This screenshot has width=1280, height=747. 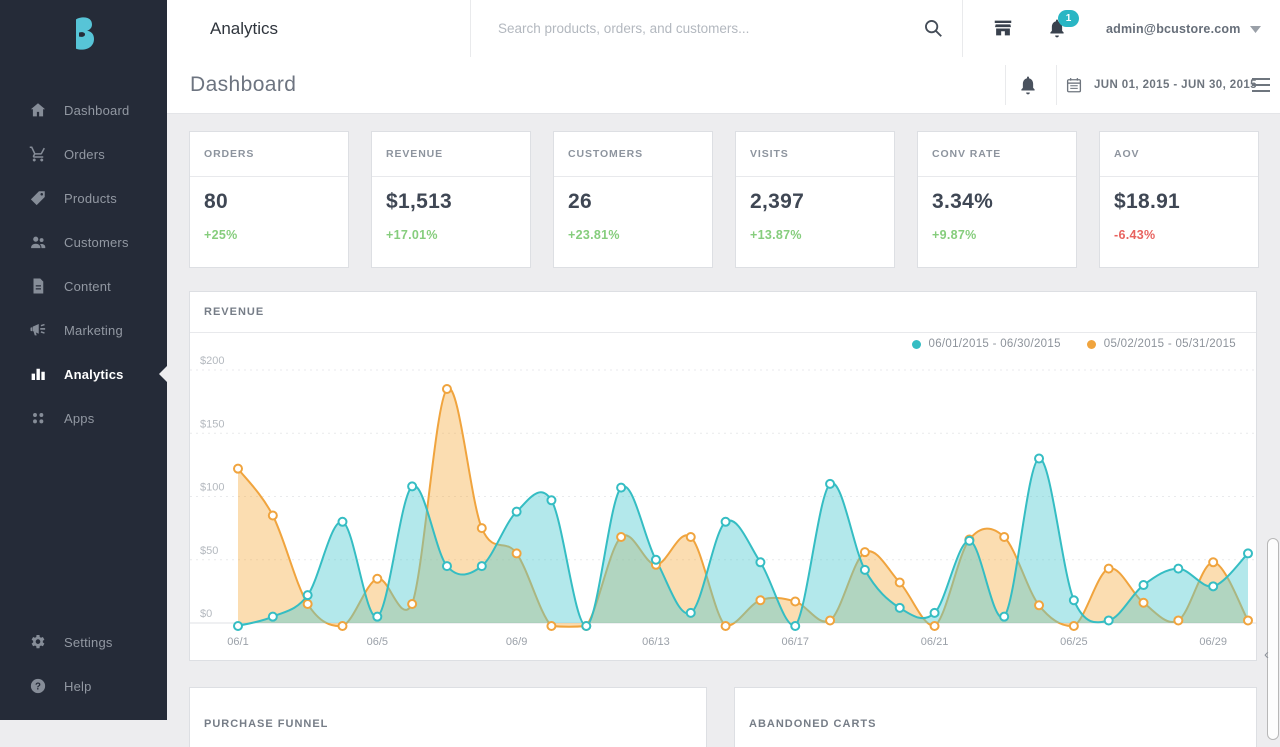 What do you see at coordinates (933, 28) in the screenshot?
I see `search-icon` at bounding box center [933, 28].